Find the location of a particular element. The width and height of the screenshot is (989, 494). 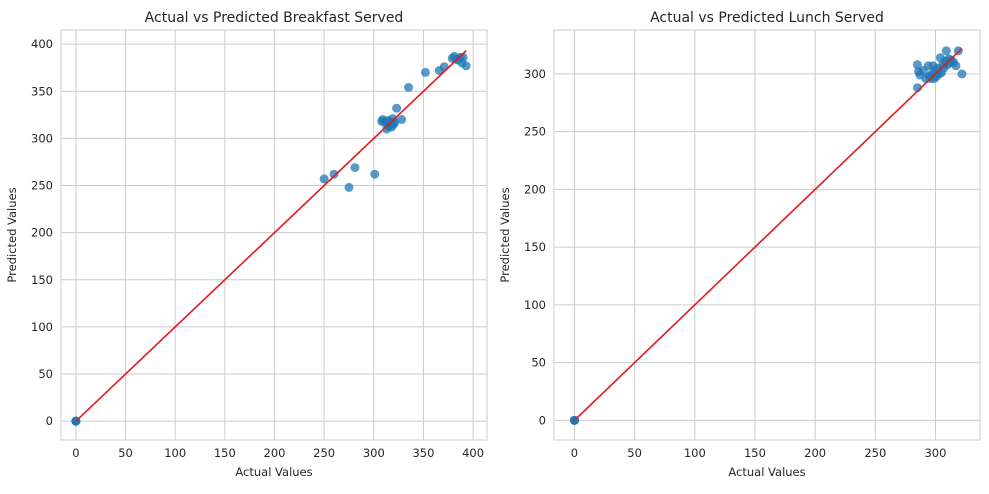

breakfast-y-axis-label: Predicted Values is located at coordinates (12, 234).